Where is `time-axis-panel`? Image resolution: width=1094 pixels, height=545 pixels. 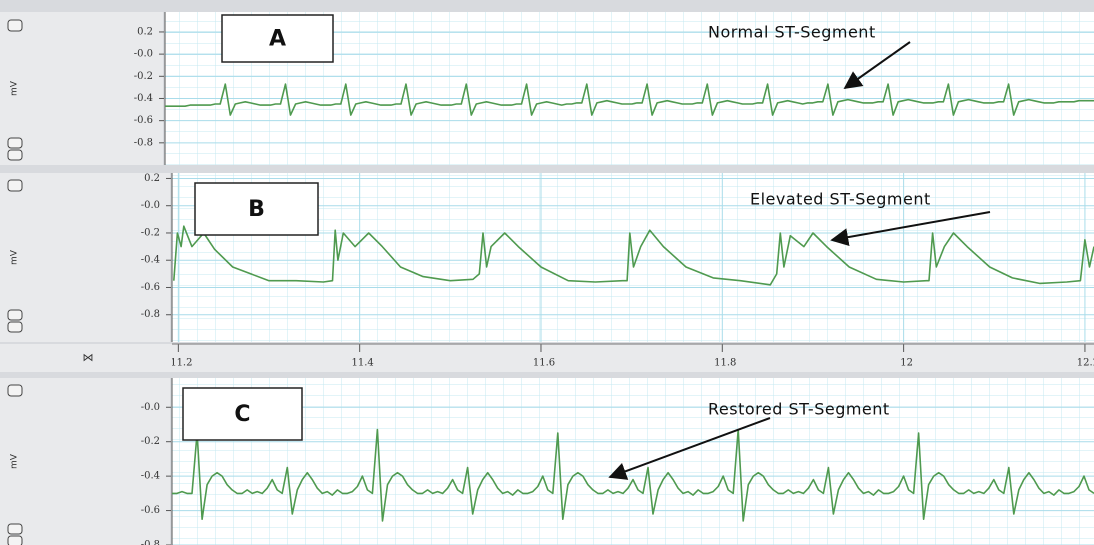
time-axis-panel is located at coordinates (547, 358).